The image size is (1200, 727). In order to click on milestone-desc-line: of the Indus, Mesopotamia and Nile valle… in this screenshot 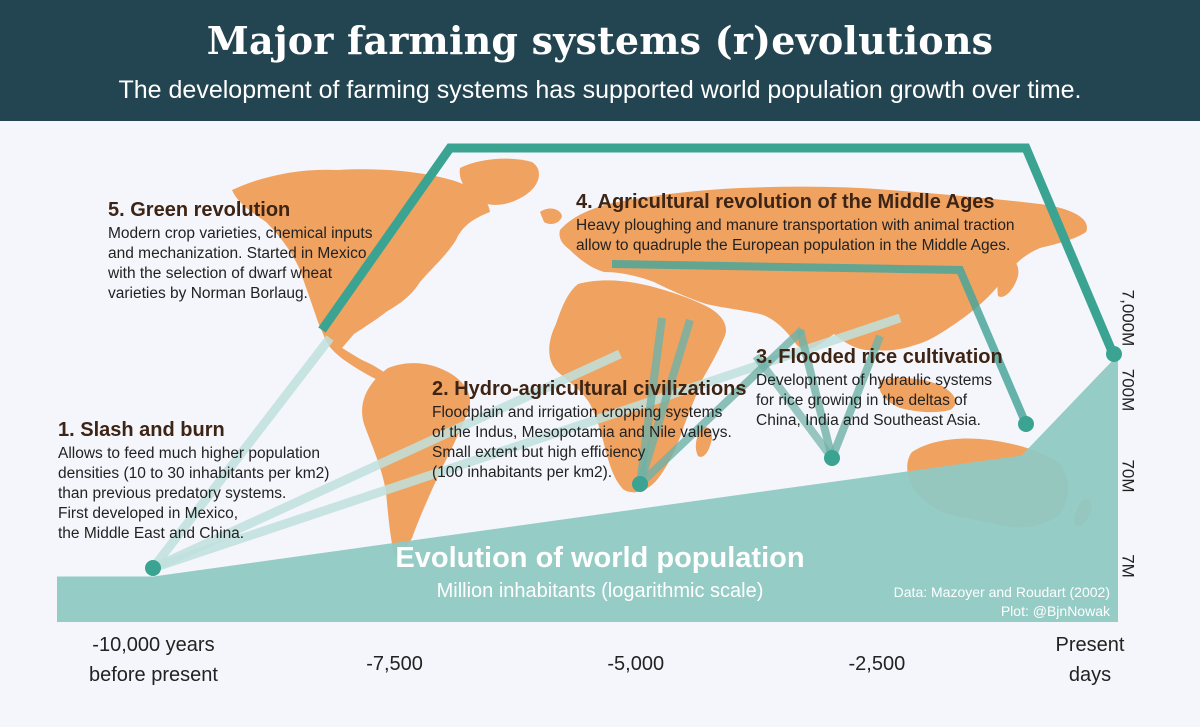, I will do `click(582, 432)`.